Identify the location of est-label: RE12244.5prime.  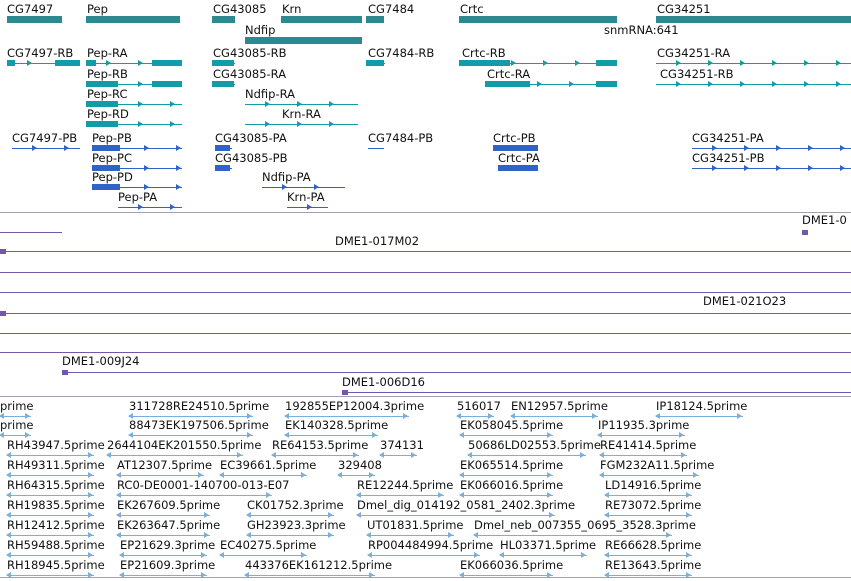
(405, 485).